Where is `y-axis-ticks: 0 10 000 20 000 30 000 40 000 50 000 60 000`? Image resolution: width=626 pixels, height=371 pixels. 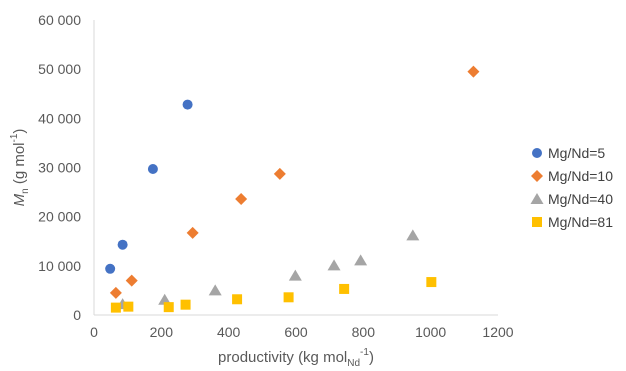
y-axis-ticks: 0 10 000 20 000 30 000 40 000 50 000 60 000 is located at coordinates (59, 167).